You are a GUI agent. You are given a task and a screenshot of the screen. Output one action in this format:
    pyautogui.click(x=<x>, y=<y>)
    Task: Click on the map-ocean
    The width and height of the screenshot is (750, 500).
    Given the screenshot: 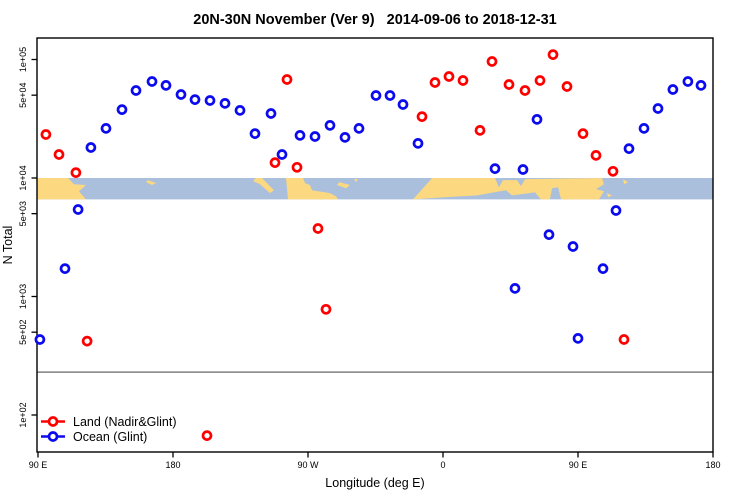 What is the action you would take?
    pyautogui.click(x=375, y=189)
    